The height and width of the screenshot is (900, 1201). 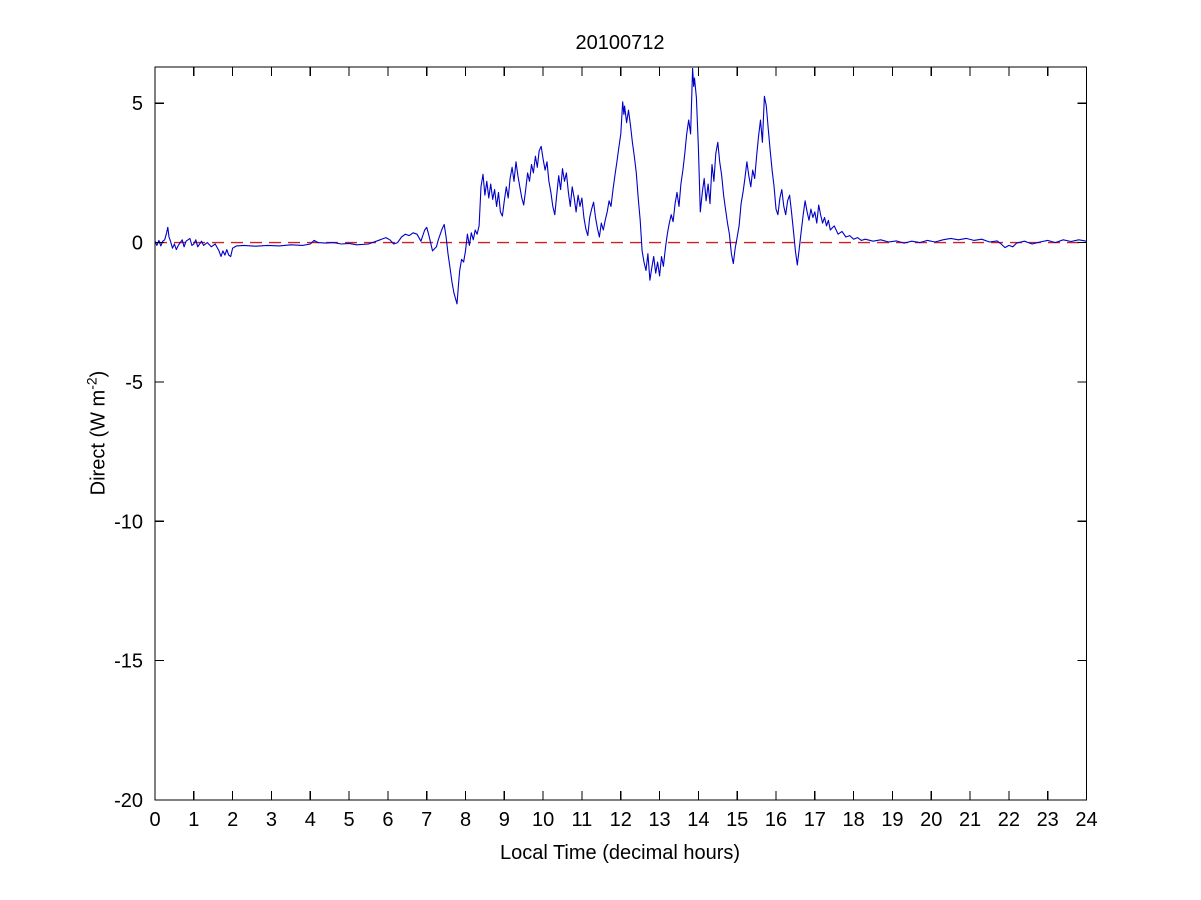 I want to click on x-tick-label: 10, so click(x=543, y=820).